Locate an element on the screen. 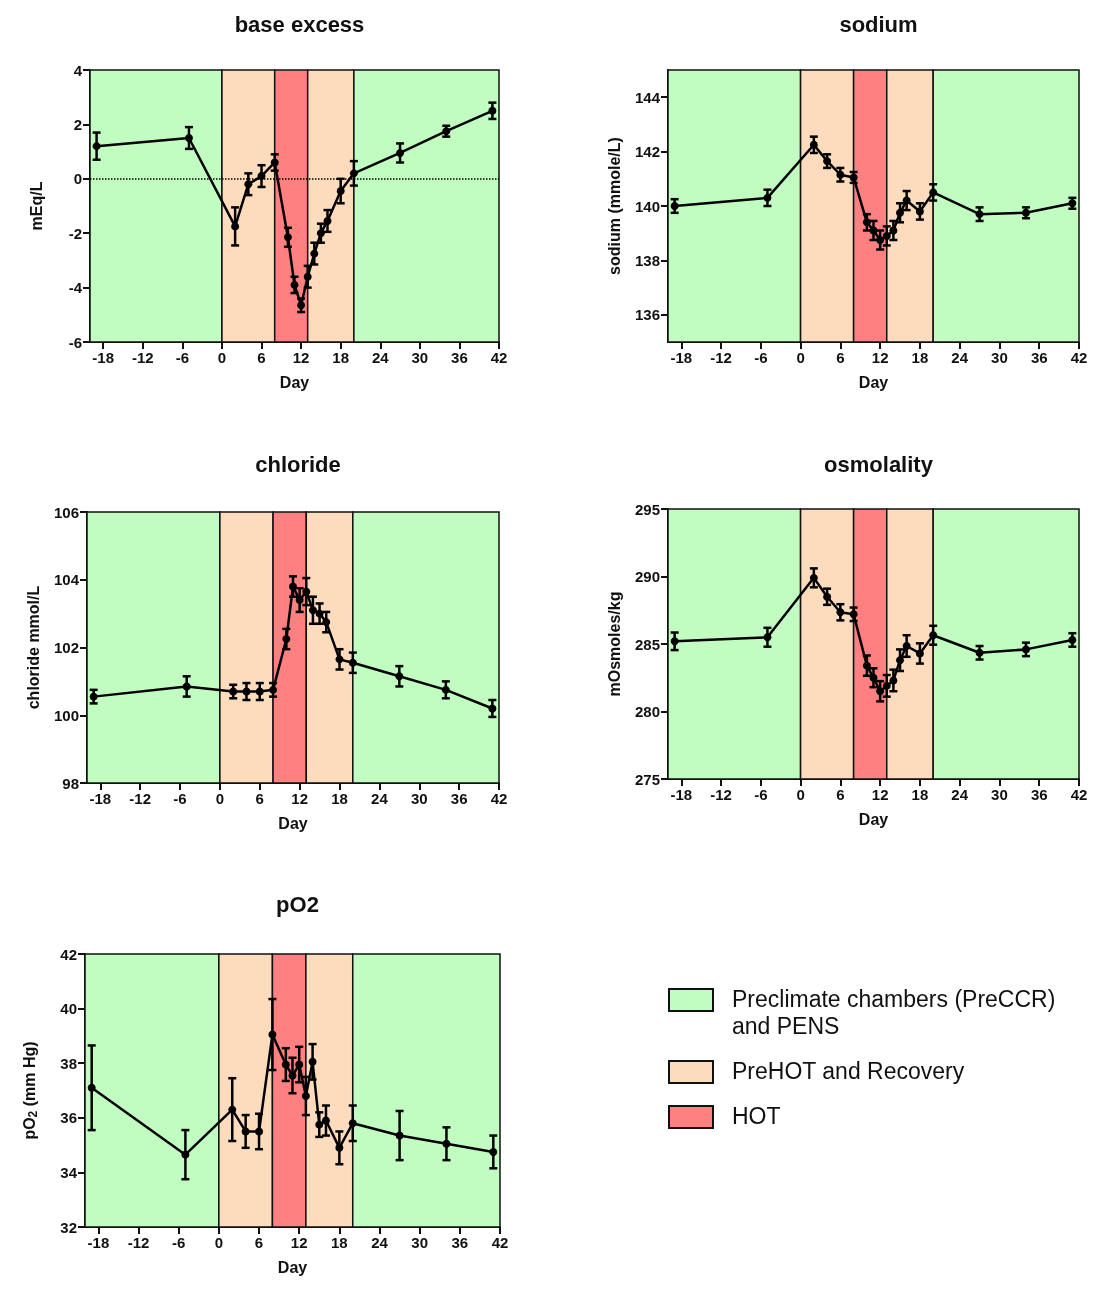 The image size is (1112, 1293). y-tick-label: 142 is located at coordinates (647, 152).